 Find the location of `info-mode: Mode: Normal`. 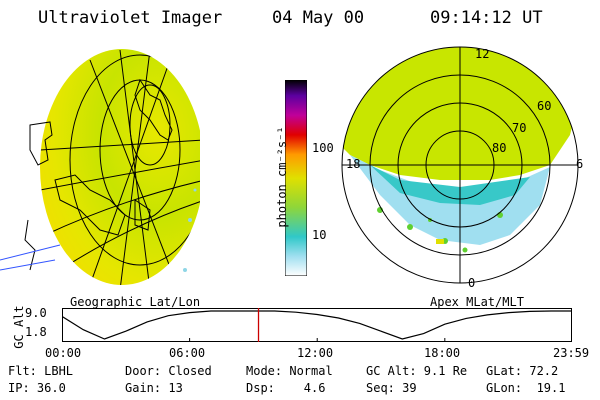

info-mode: Mode: Normal is located at coordinates (289, 371).